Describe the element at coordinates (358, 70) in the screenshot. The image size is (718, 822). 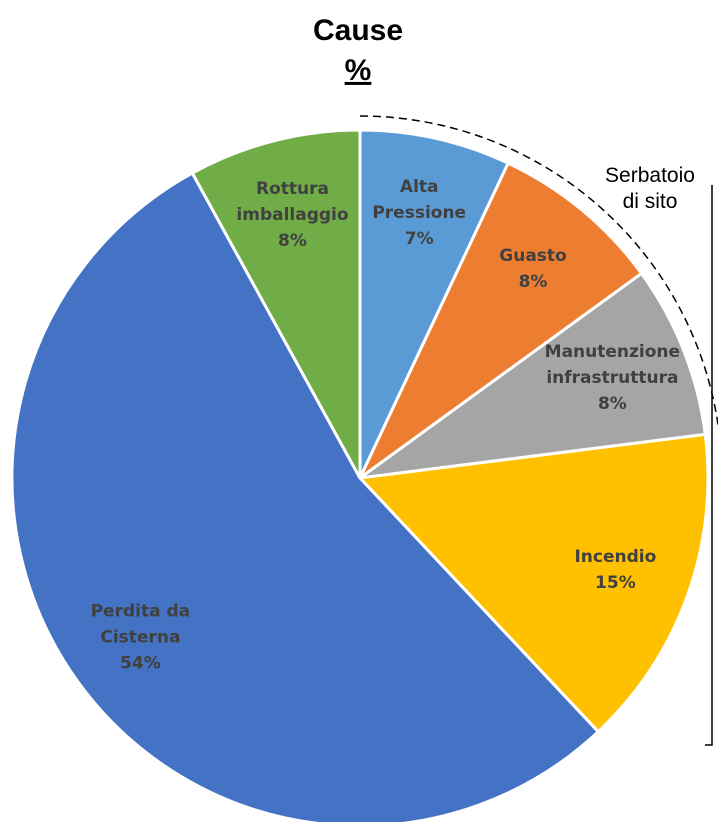
I see `chart-subtitle: %` at that location.